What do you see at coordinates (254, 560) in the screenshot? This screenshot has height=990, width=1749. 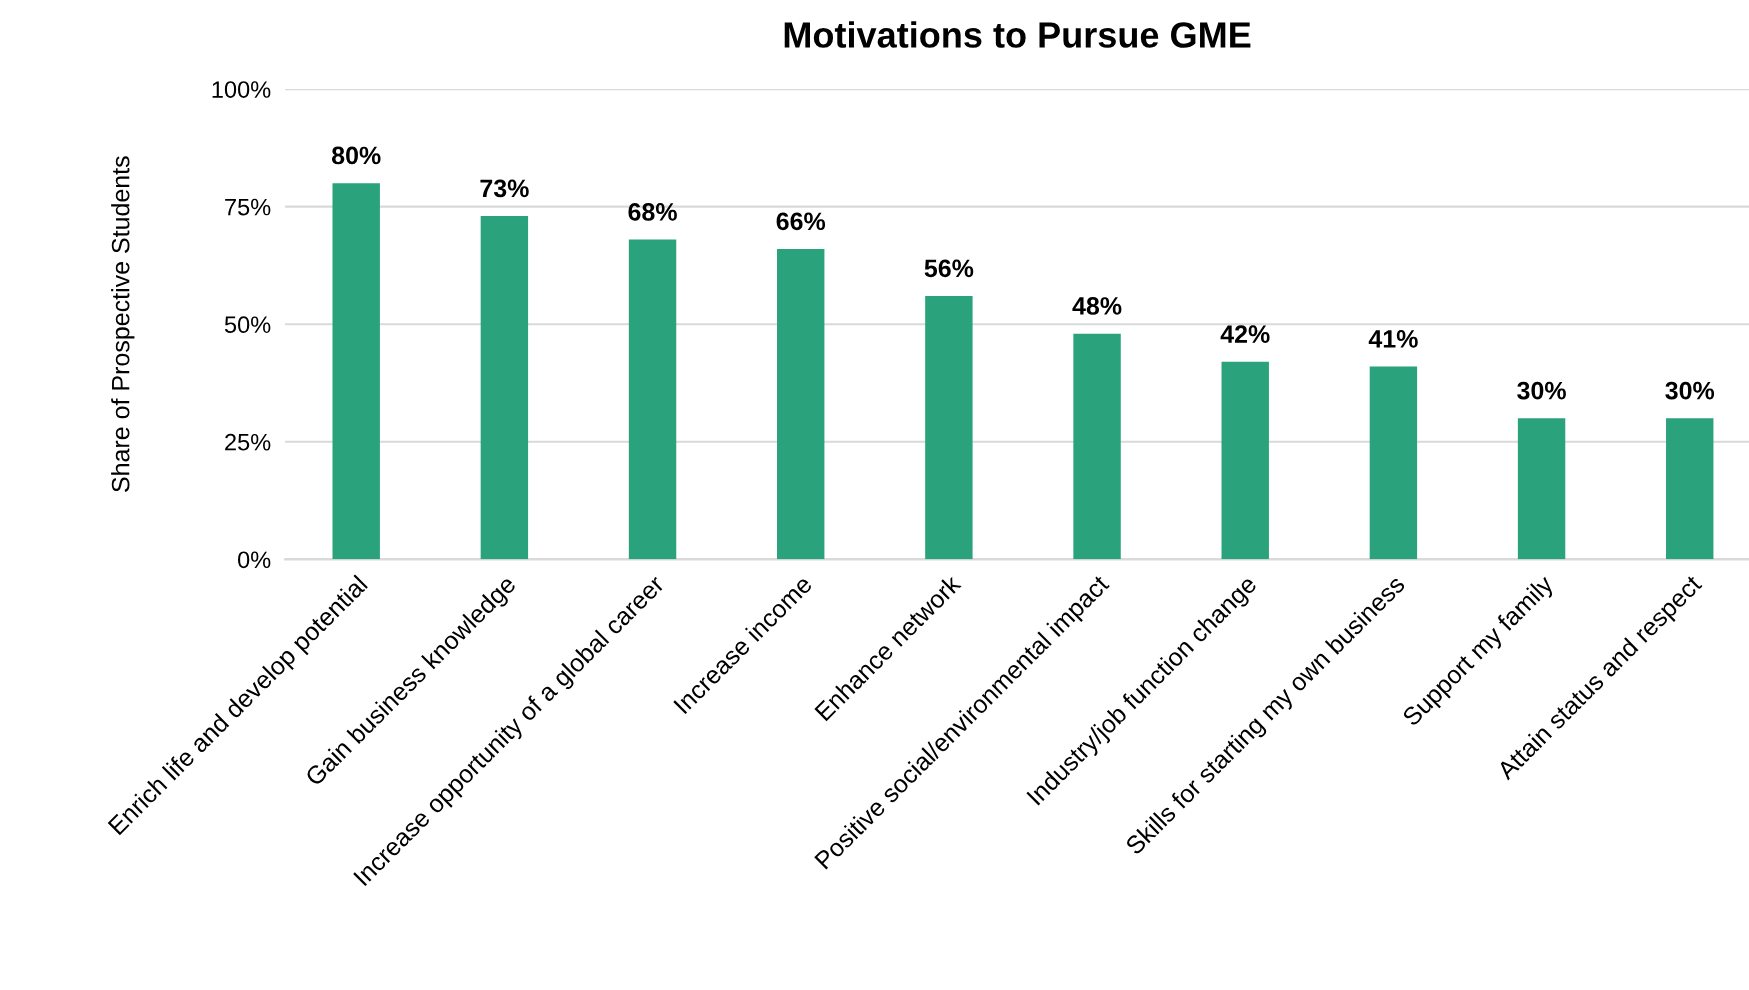 I see `y-tick-label: 0%` at bounding box center [254, 560].